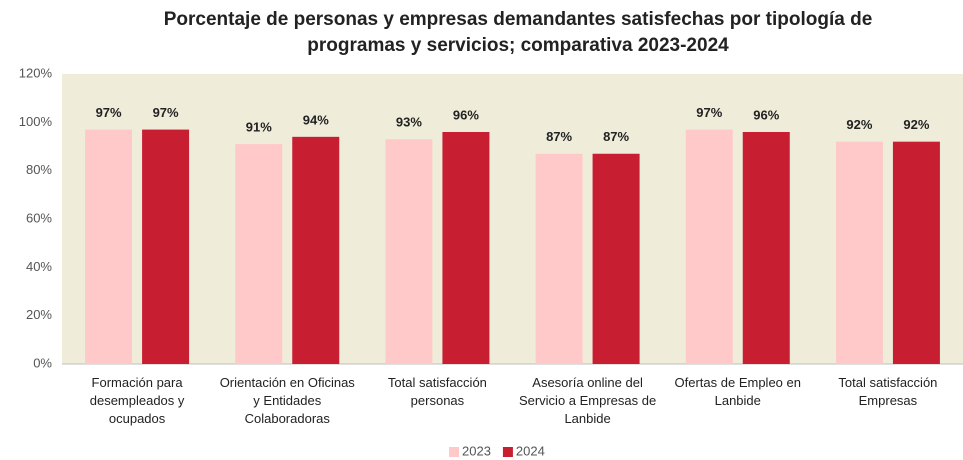 The image size is (963, 460). What do you see at coordinates (137, 400) in the screenshot?
I see `x-tick-label: Formación para desempleados y ocupados` at bounding box center [137, 400].